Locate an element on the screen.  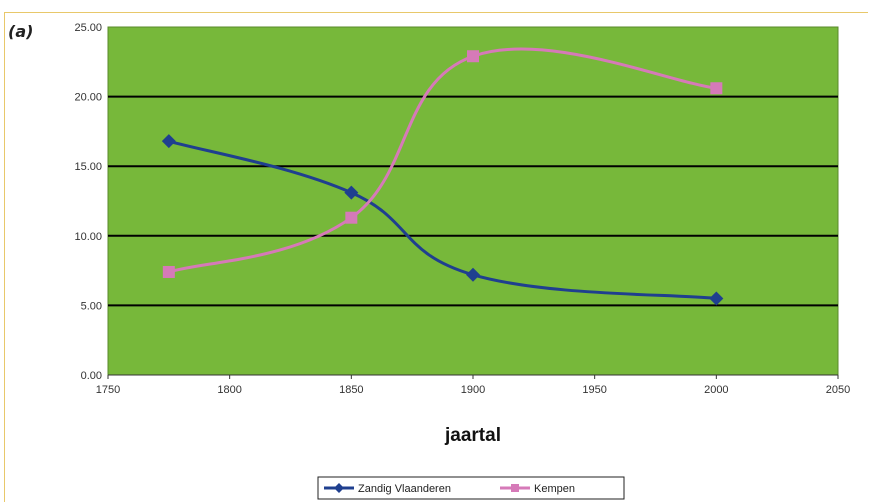
x-tick-label: 1750 is located at coordinates (108, 390).